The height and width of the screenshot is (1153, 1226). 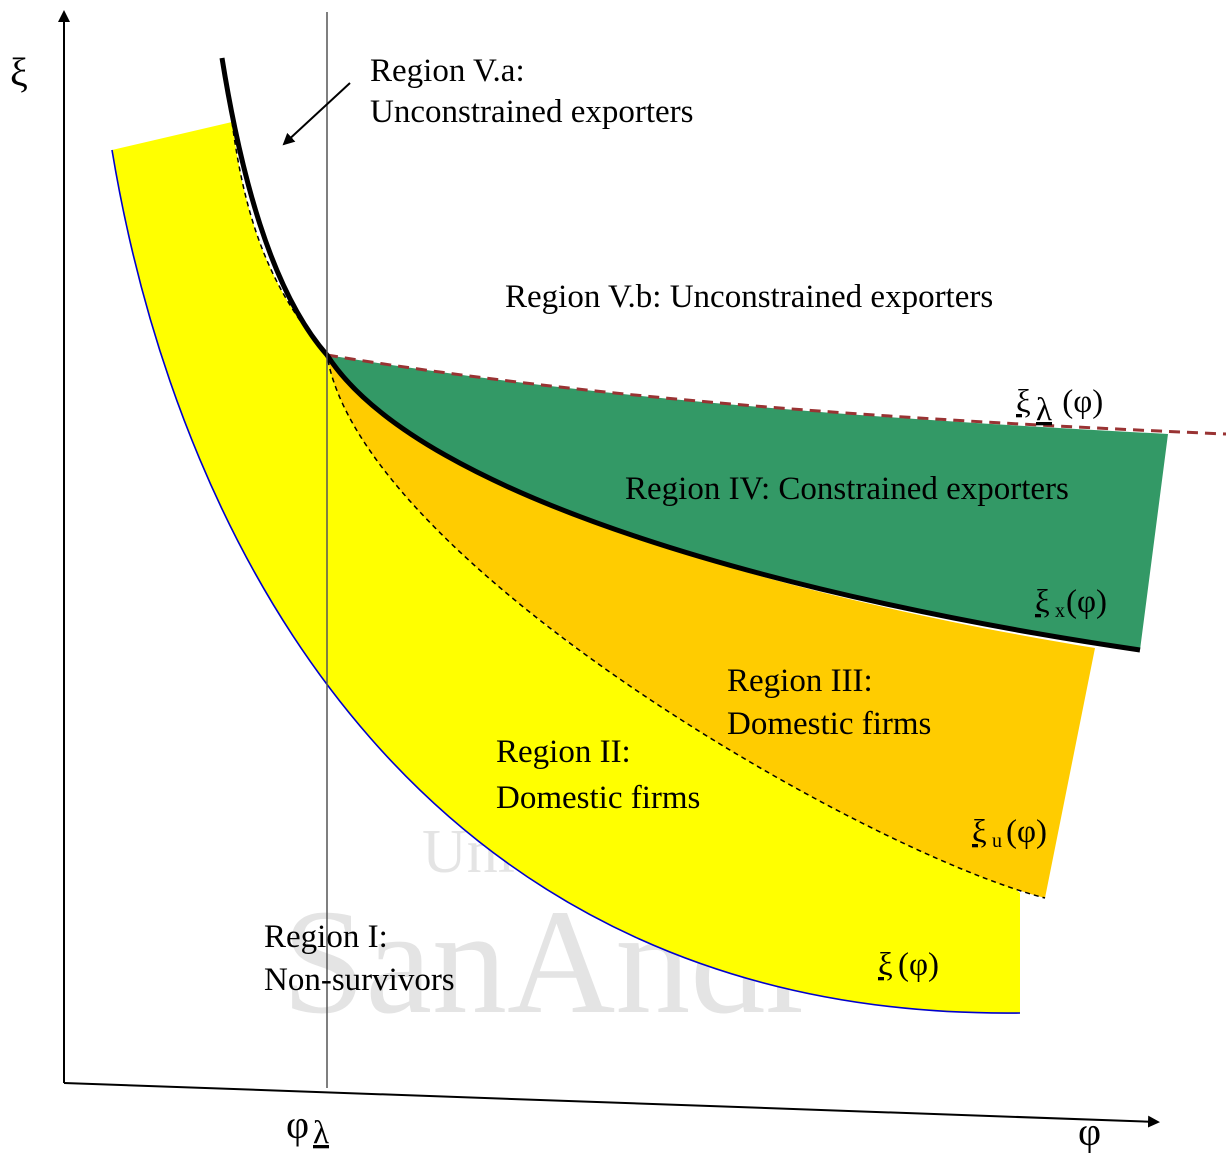 I want to click on xi-x-label: ξ x (φ), so click(x=1071, y=603).